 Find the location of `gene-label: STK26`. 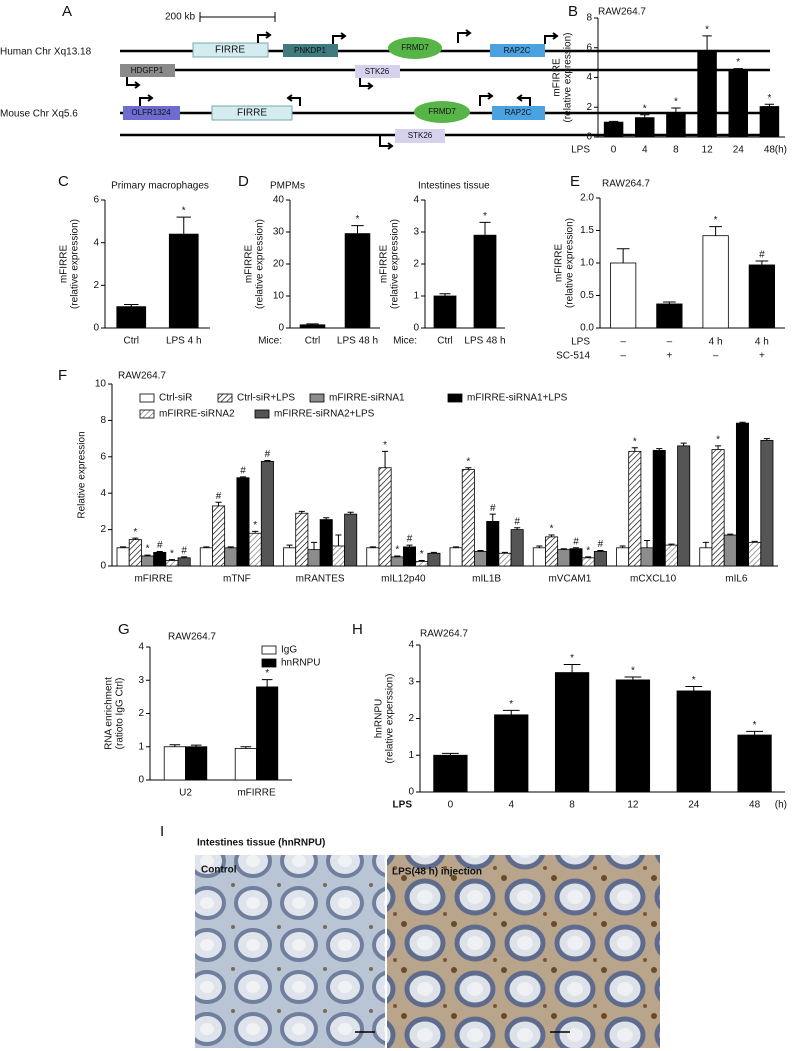

gene-label: STK26 is located at coordinates (420, 135).